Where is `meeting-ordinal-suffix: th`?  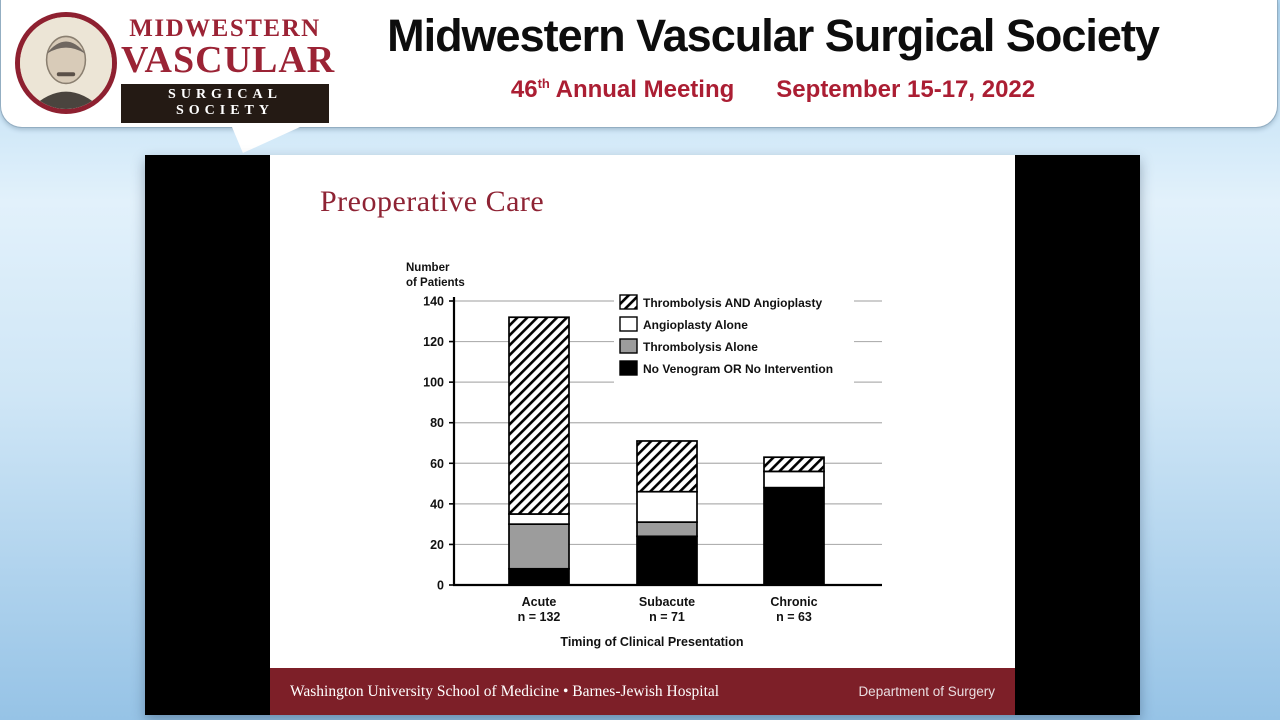
meeting-ordinal-suffix: th is located at coordinates (543, 83).